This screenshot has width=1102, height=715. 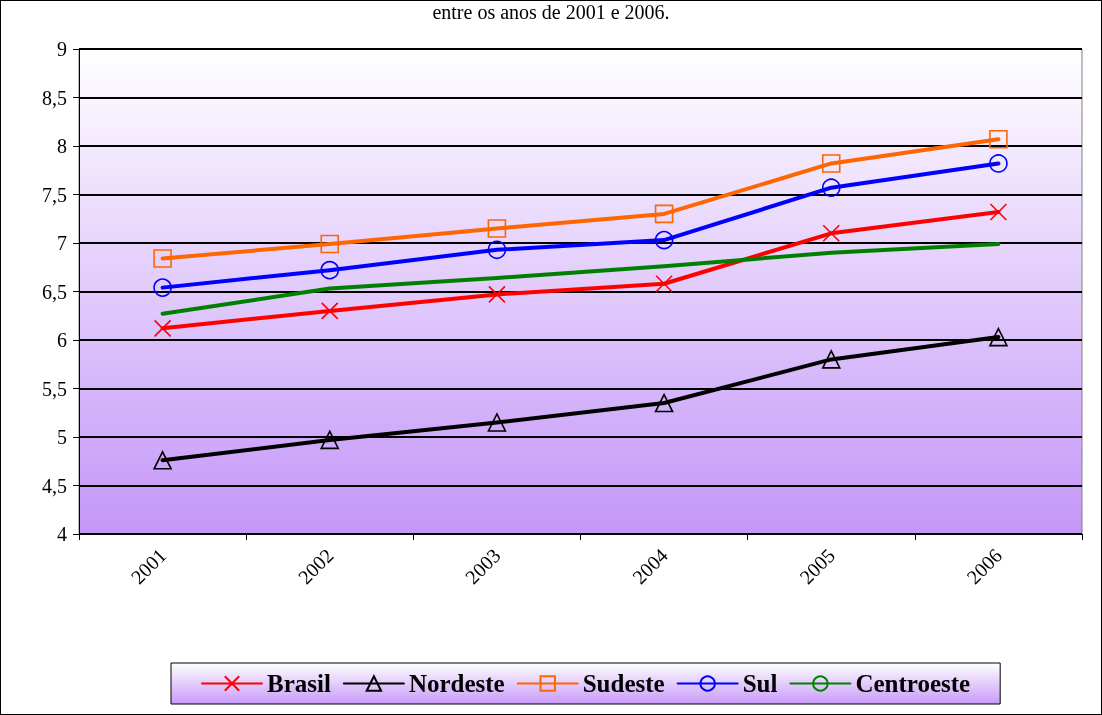 What do you see at coordinates (580, 278) in the screenshot?
I see `line-series` at bounding box center [580, 278].